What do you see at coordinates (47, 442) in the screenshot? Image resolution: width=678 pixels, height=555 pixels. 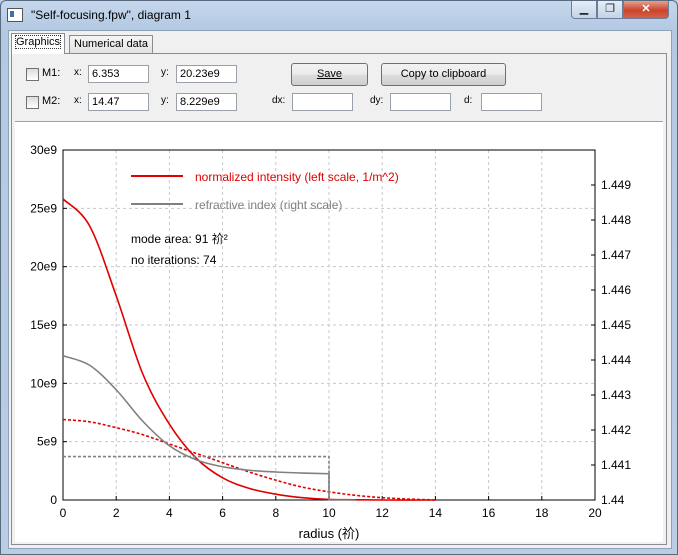 I see `y-left-tick-label: 5e9` at bounding box center [47, 442].